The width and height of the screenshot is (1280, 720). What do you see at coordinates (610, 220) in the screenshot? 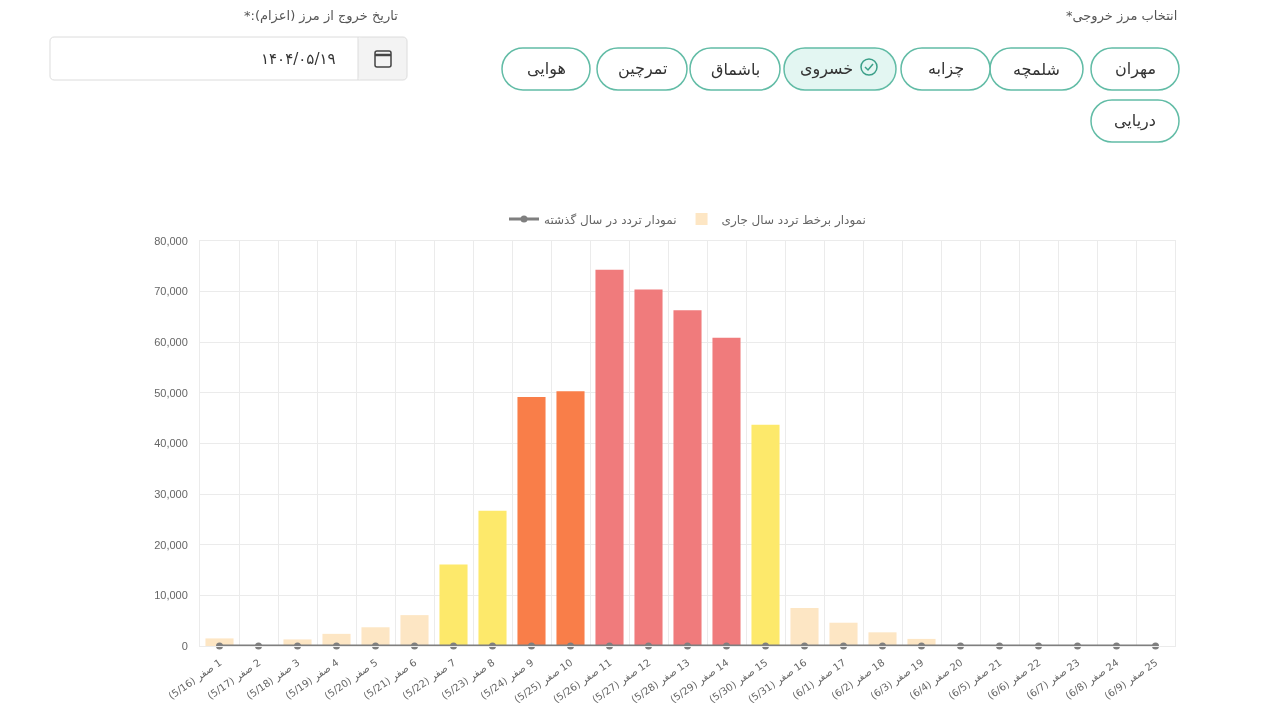
I see `legend-label: نمودار تردد در سال گذشته` at bounding box center [610, 220].